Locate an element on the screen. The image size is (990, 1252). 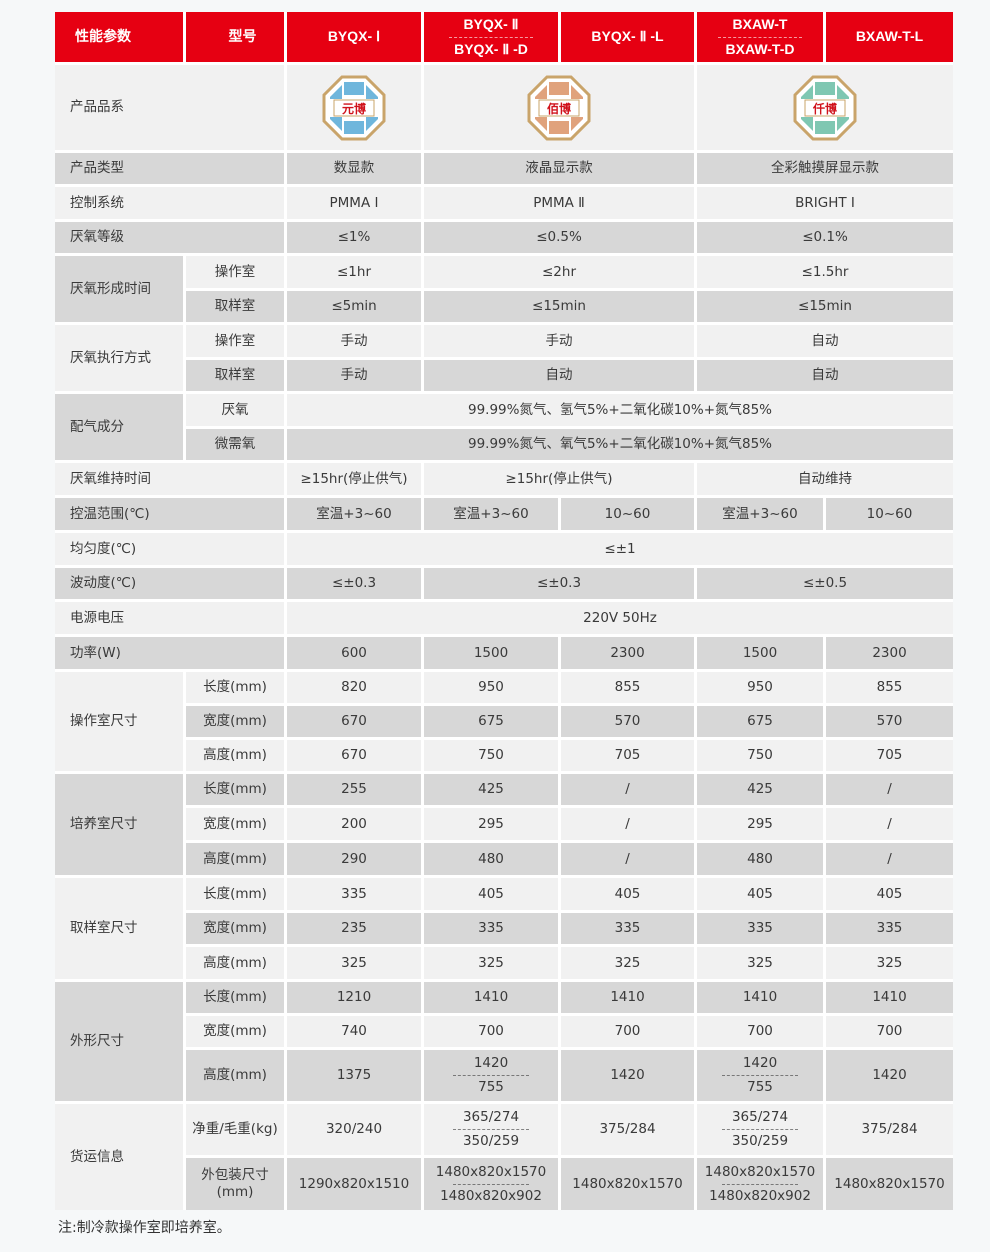
value-cell: 1375 is located at coordinates (354, 1075).